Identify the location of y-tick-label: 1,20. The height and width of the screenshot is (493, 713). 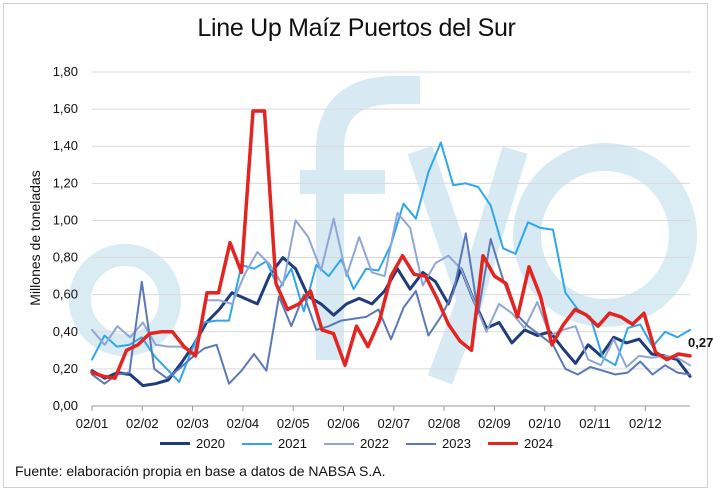
(65, 182).